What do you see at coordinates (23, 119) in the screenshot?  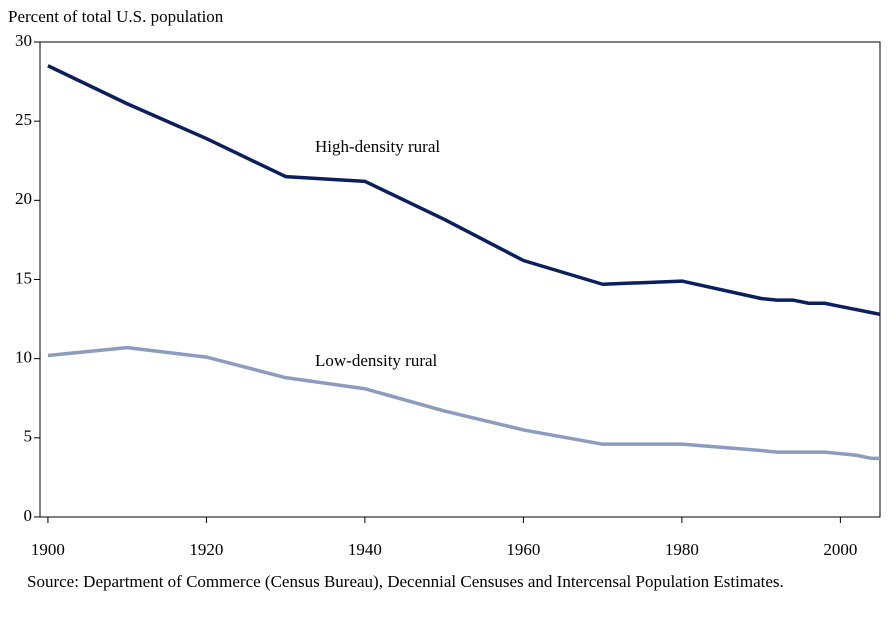 I see `y-tick-label: 25` at bounding box center [23, 119].